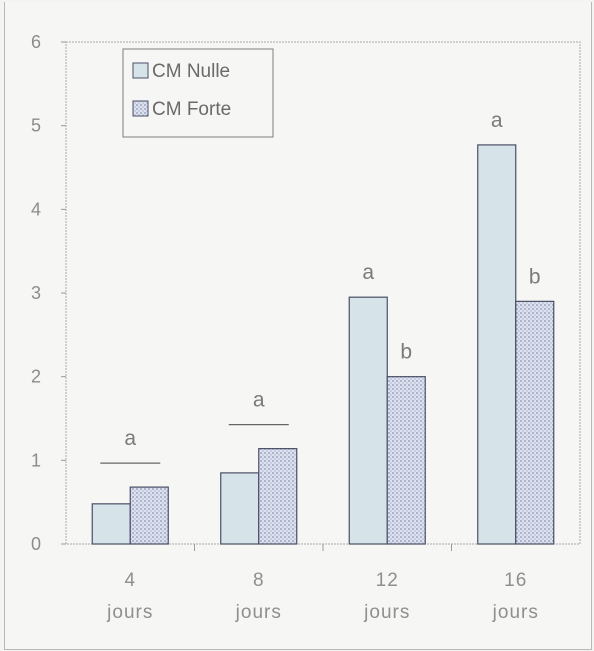 The width and height of the screenshot is (594, 651). Describe the element at coordinates (36, 126) in the screenshot. I see `y-tick-label: 5` at that location.